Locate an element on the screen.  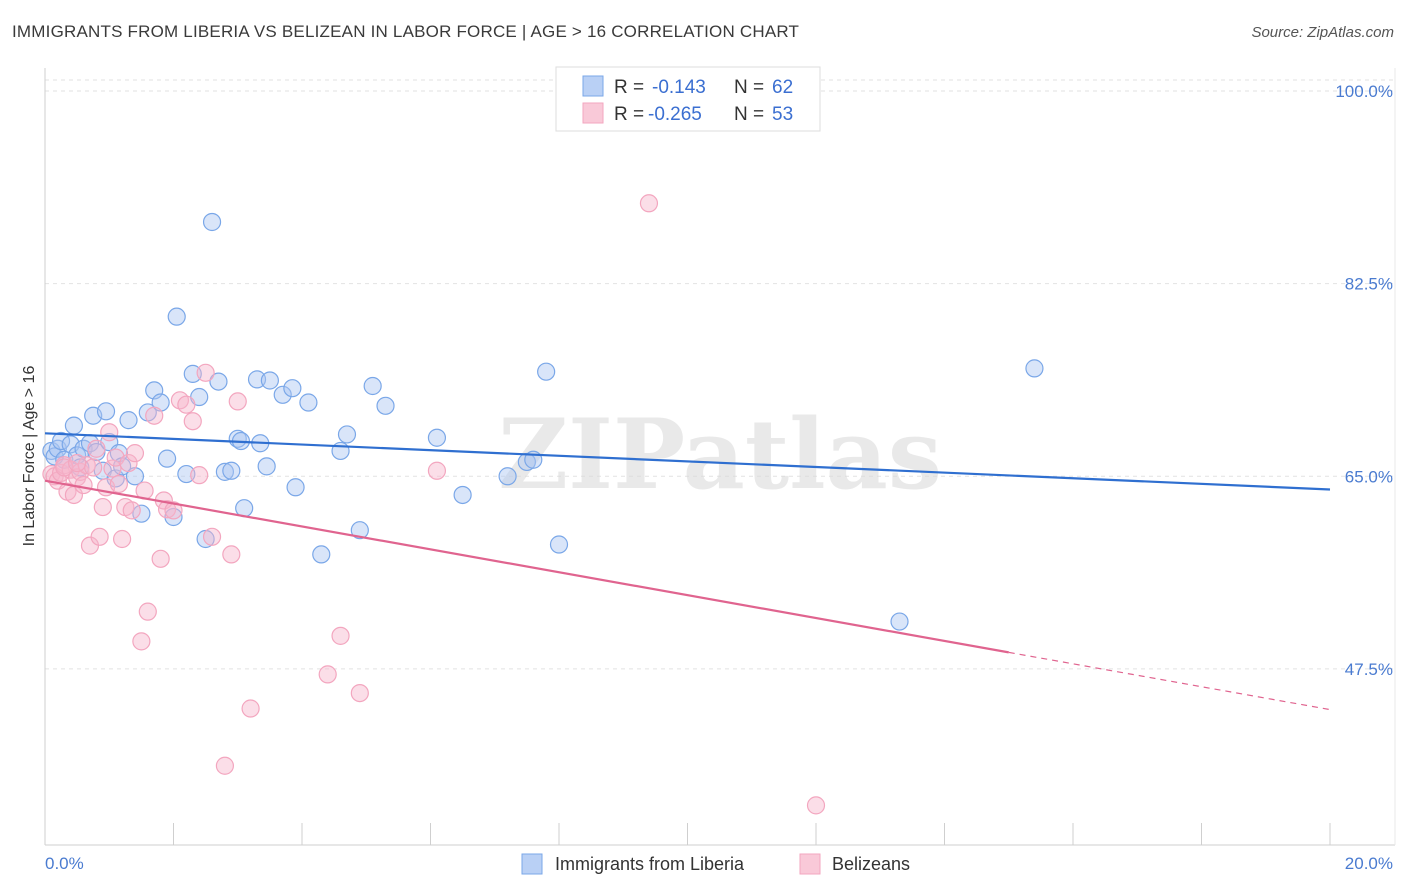
watermark: ZIPatlas is located at coordinates (720, 454).